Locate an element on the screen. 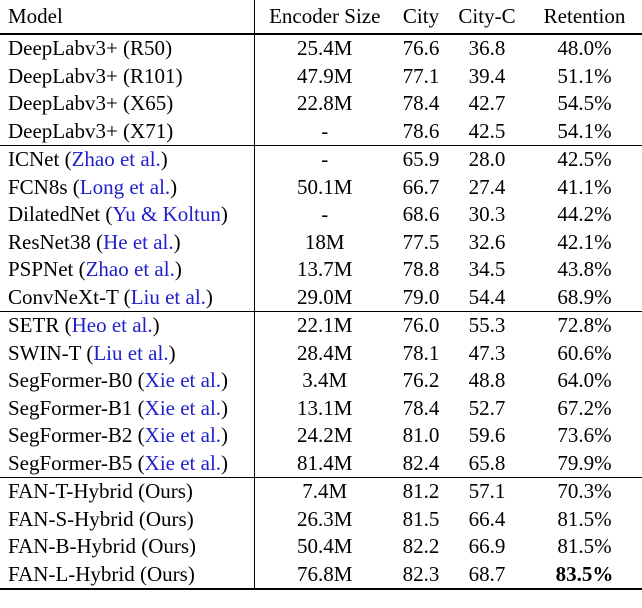 The image size is (642, 608). encoder-size-cell: 76.8M is located at coordinates (325, 573).